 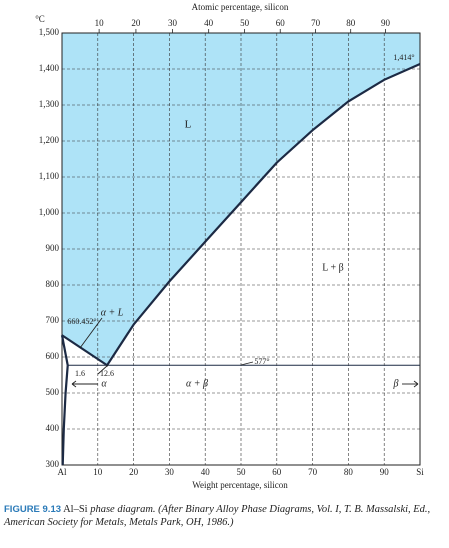 I want to click on y-tick-label: 500, so click(x=53, y=392).